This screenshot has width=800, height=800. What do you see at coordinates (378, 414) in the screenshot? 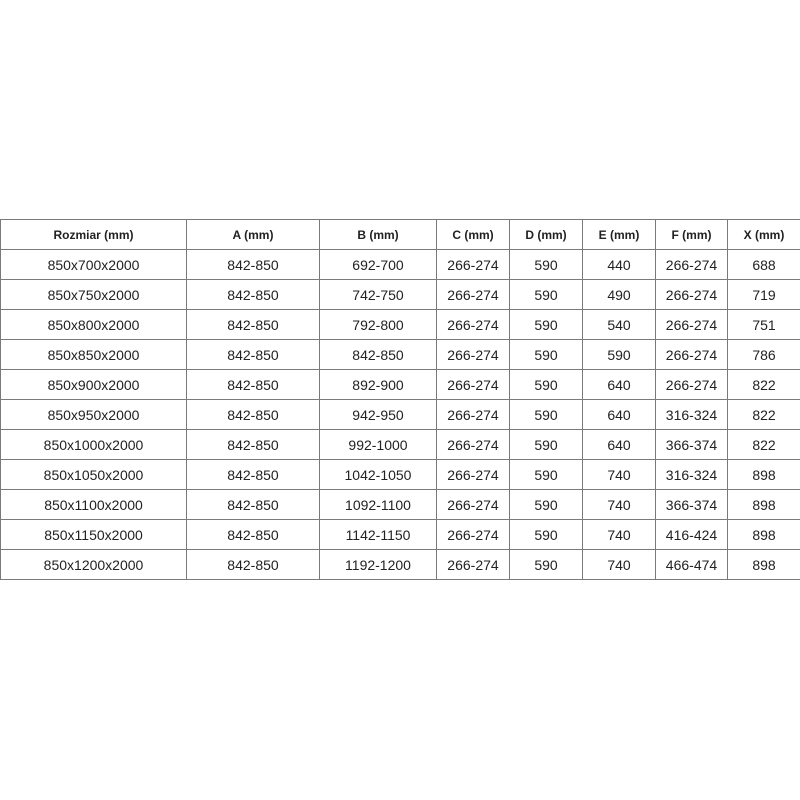
I see `cell-b: 942-950` at bounding box center [378, 414].